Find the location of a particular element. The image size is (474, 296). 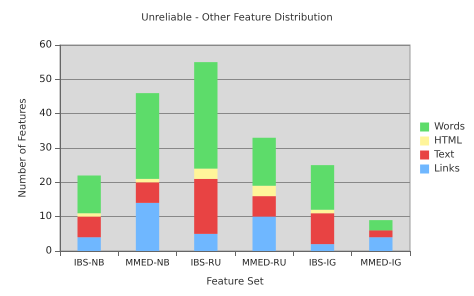

y-tick-label: 10 is located at coordinates (45, 216).